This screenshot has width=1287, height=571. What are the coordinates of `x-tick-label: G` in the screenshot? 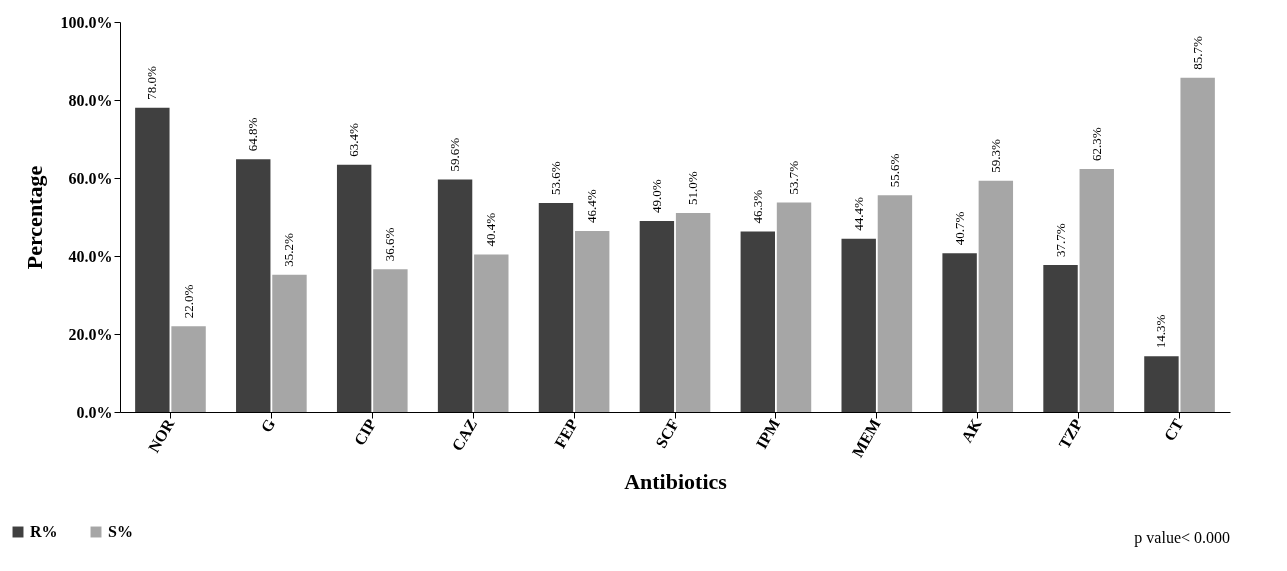 It's located at (268, 425).